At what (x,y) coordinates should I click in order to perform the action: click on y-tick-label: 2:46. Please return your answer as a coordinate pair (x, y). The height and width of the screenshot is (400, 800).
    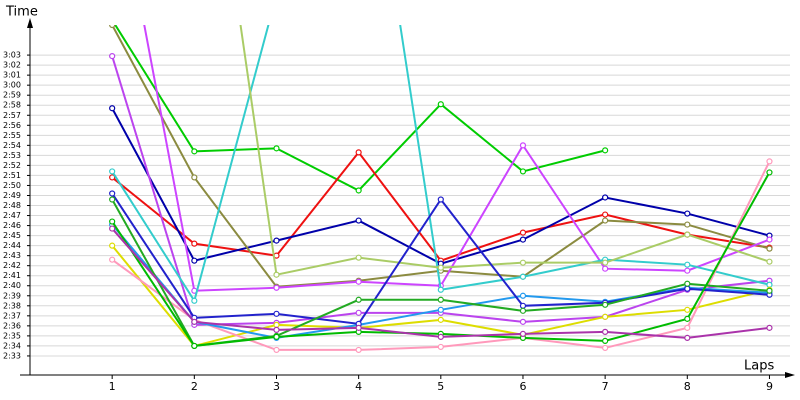
    Looking at the image, I should click on (12, 225).